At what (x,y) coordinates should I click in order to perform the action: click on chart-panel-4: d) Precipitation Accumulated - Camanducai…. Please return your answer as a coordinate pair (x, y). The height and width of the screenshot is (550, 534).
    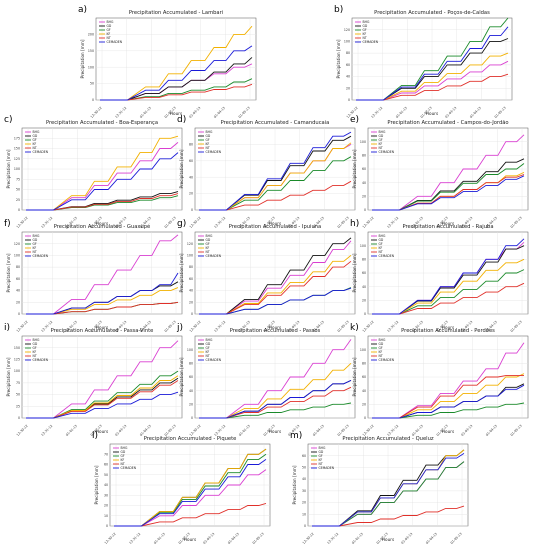
    Looking at the image, I should click on (266, 172).